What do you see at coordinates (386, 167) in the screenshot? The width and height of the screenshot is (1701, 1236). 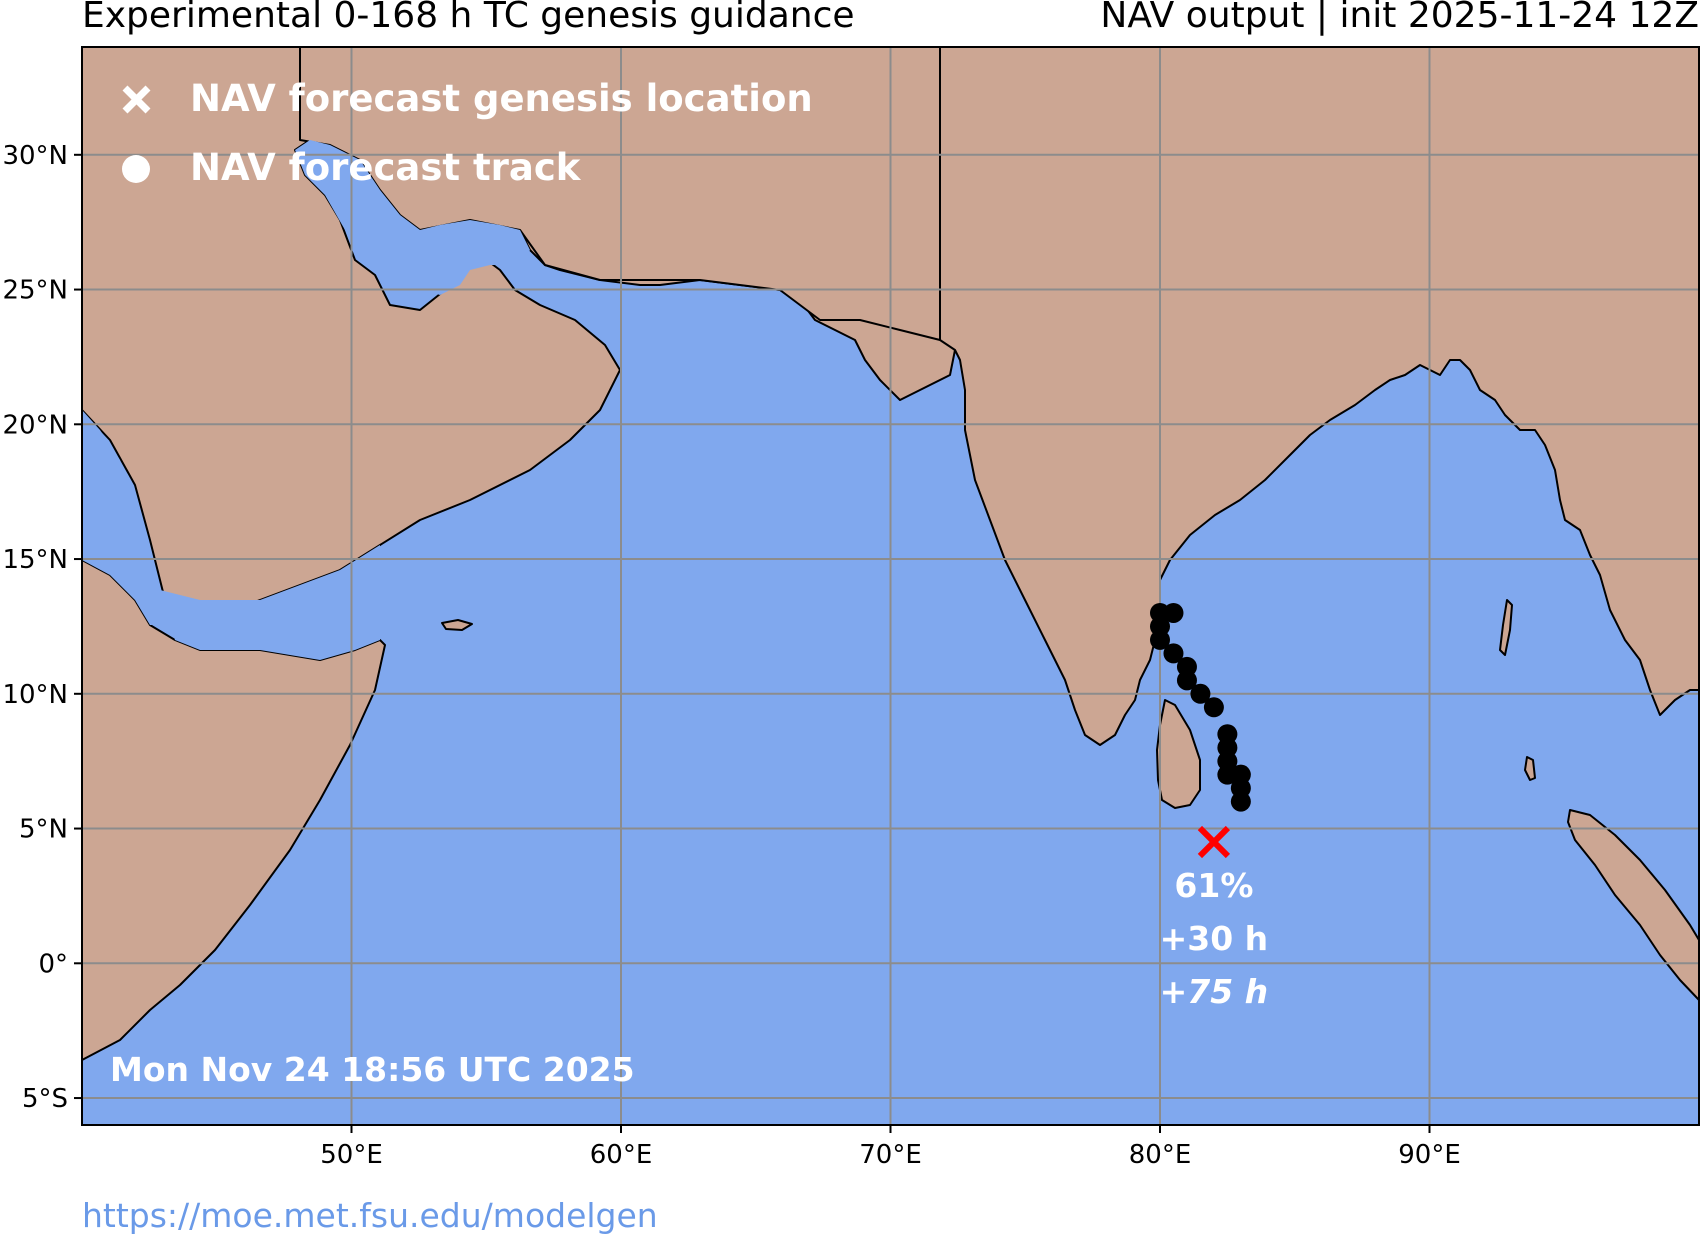 I see `legend-track-label: NAV forecast track` at bounding box center [386, 167].